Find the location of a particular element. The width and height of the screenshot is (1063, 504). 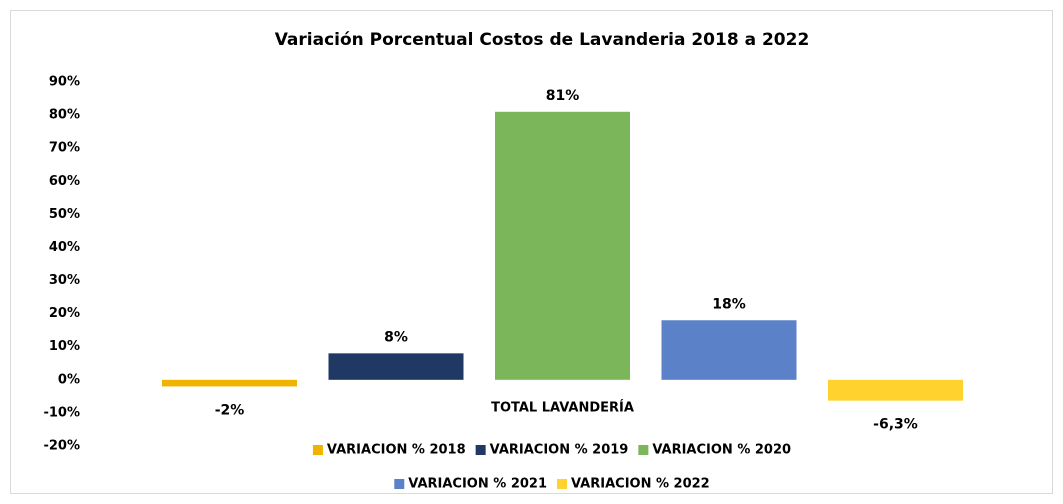

data-label: 81% is located at coordinates (563, 96).